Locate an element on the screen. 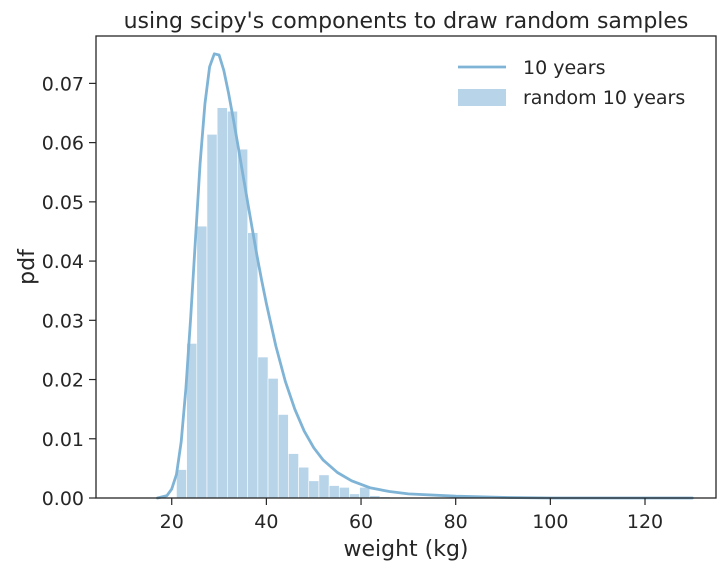 The image size is (726, 570). y-tick-label: 0.06 is located at coordinates (63, 144).